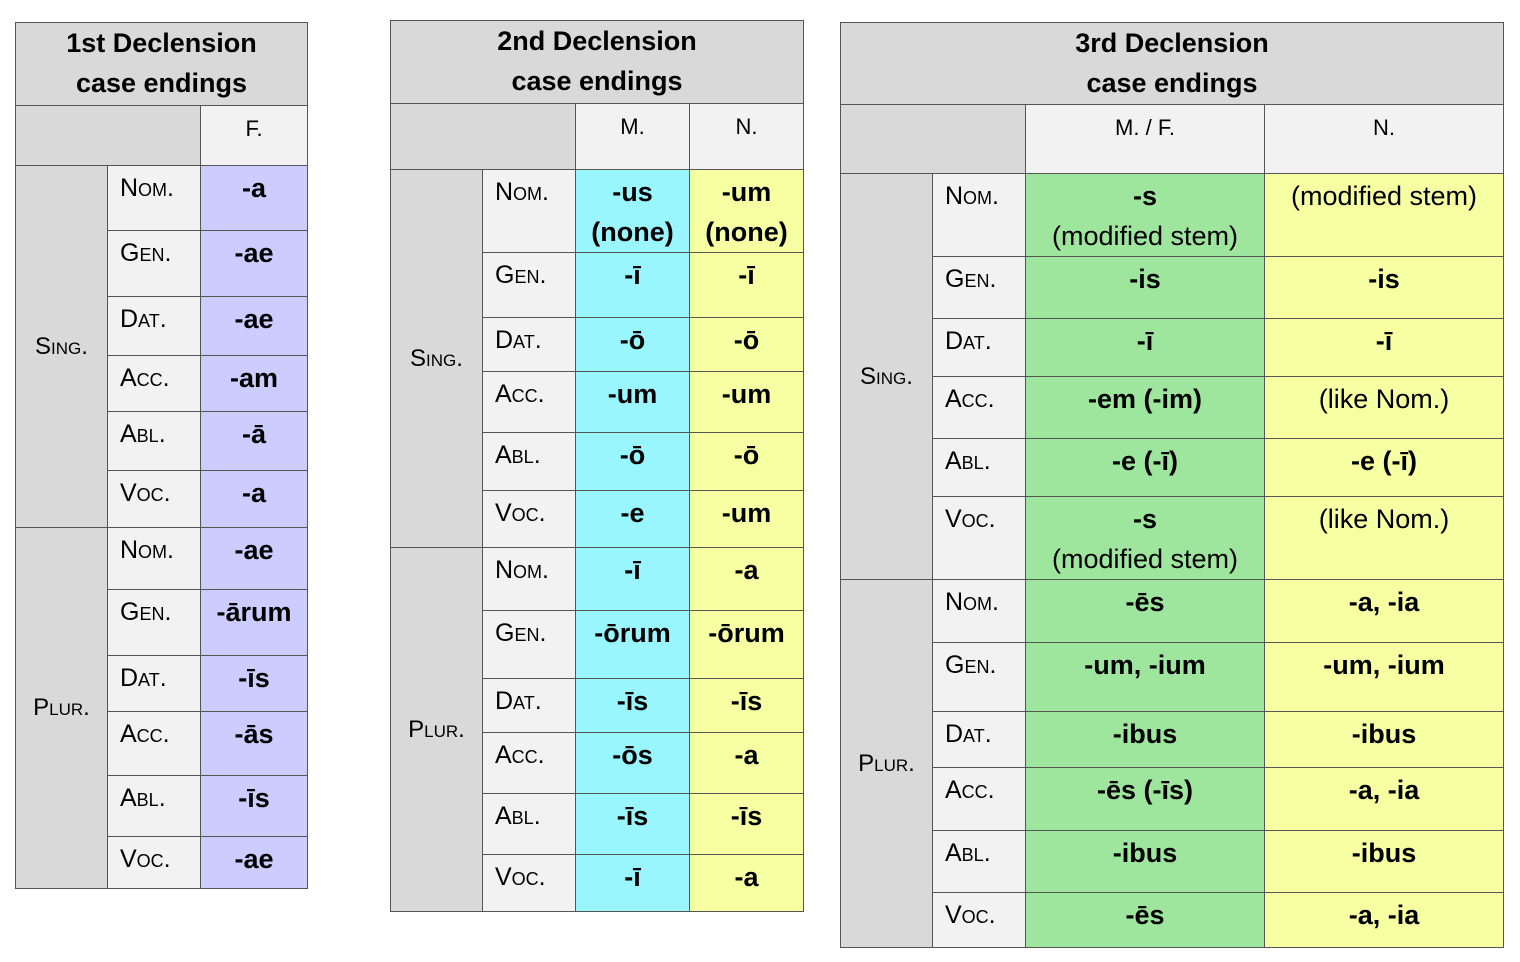  What do you see at coordinates (632, 192) in the screenshot?
I see `ending-text: -us` at bounding box center [632, 192].